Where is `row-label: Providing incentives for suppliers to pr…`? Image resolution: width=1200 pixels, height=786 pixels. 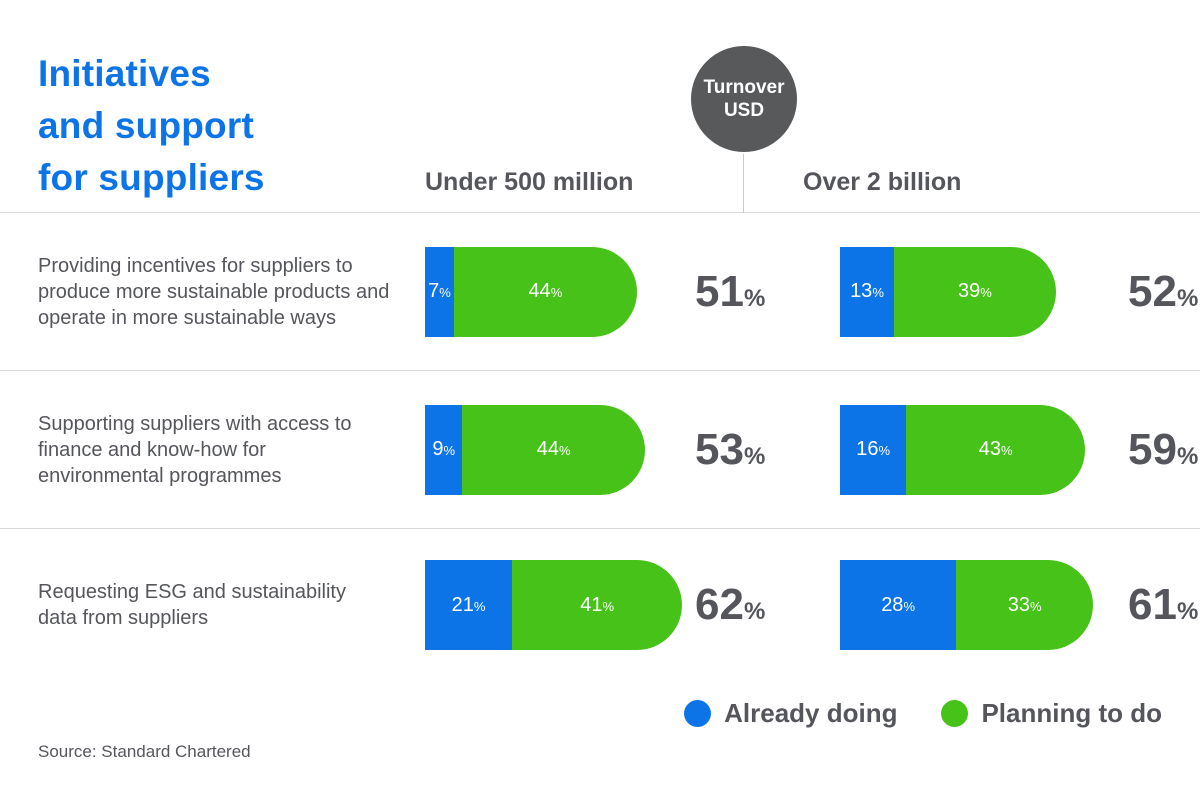 row-label: Providing incentives for suppliers to pr… is located at coordinates (214, 291).